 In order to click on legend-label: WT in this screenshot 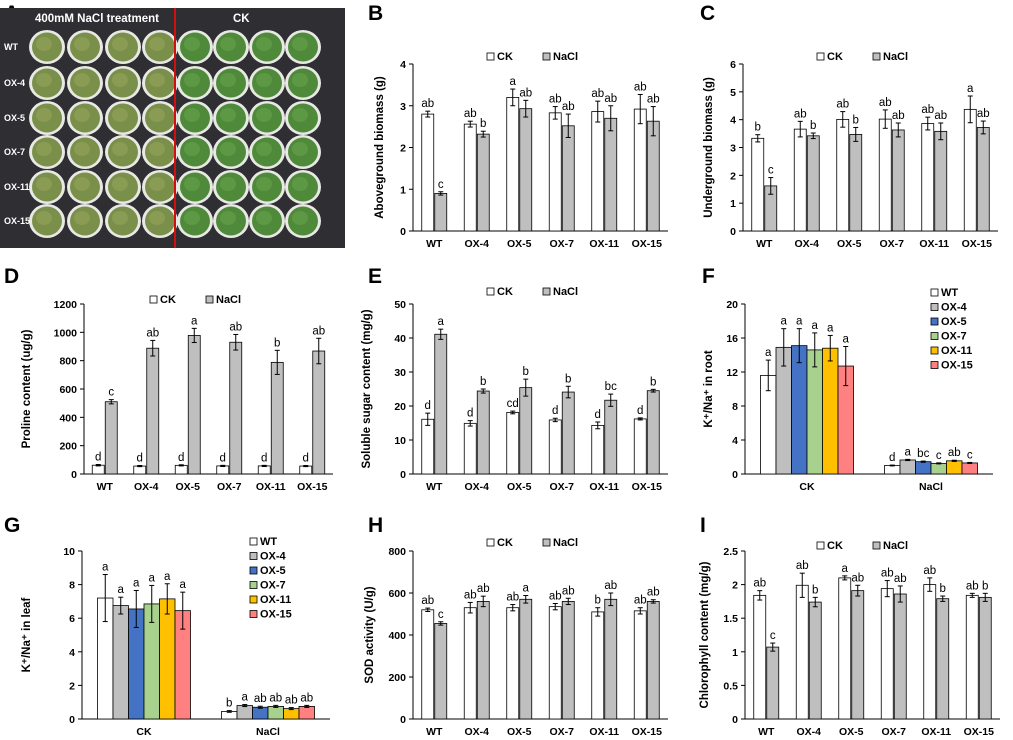, I will do `click(268, 542)`.